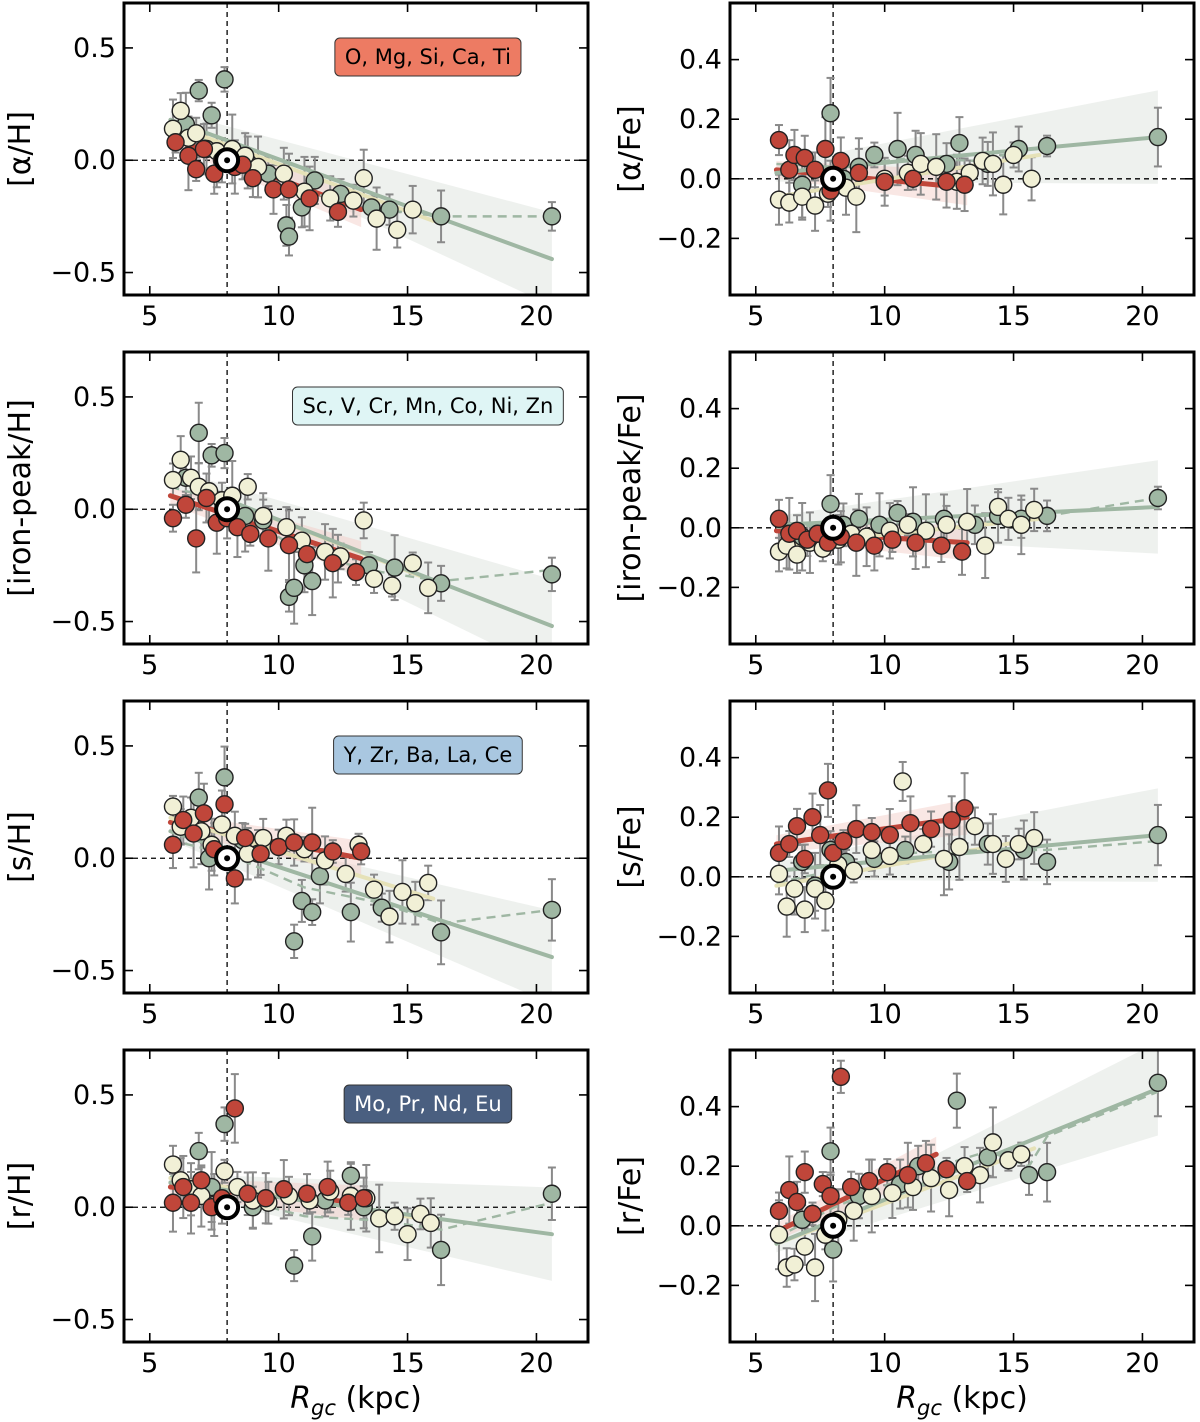 The image size is (1200, 1422). Describe the element at coordinates (700, 1166) in the screenshot. I see `y-tick-label: 0.2` at that location.